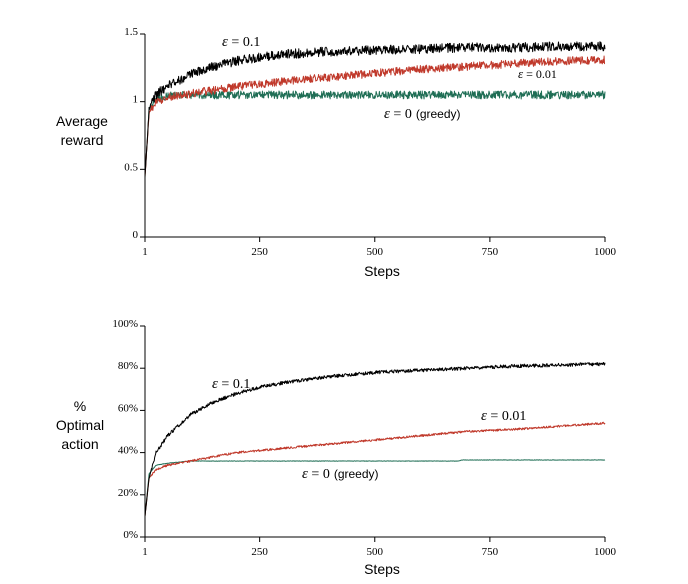 The height and width of the screenshot is (584, 688). What do you see at coordinates (80, 425) in the screenshot?
I see `y-axis-label-line-2: Optimal` at bounding box center [80, 425].